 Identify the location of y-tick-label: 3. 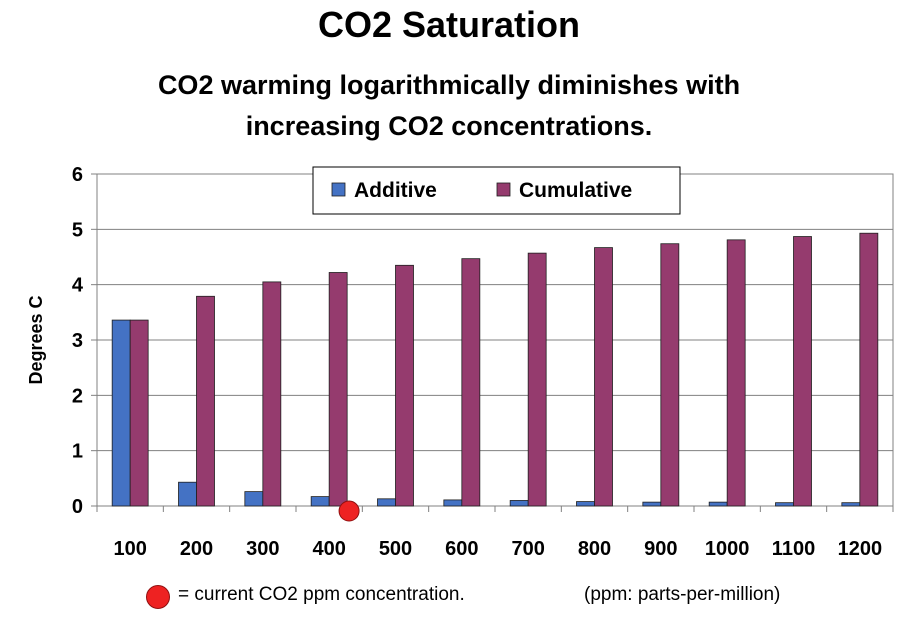
(77, 341).